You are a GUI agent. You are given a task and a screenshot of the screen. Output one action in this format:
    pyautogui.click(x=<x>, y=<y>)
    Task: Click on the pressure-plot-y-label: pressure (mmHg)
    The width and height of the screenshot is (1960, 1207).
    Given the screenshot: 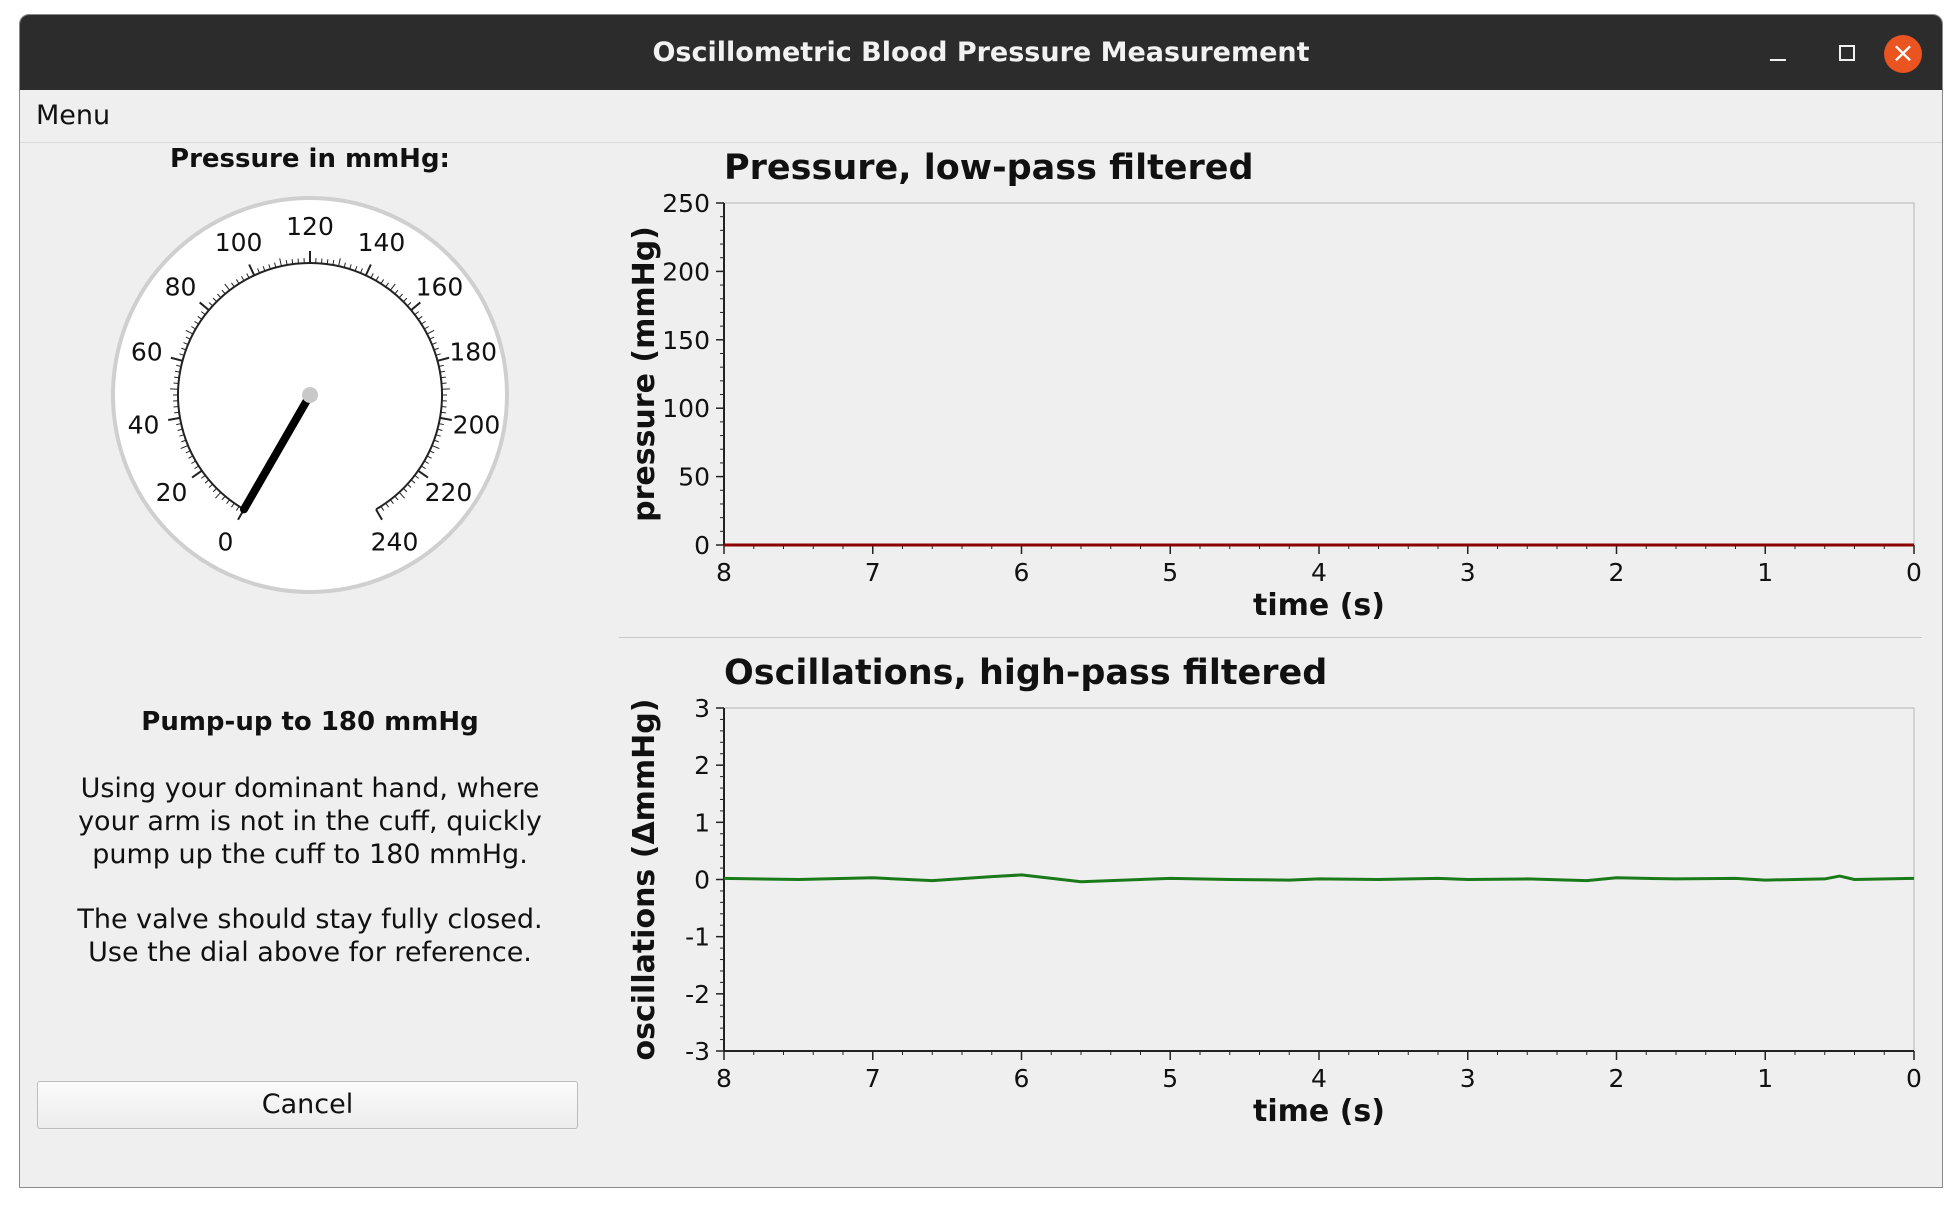 What is the action you would take?
    pyautogui.click(x=644, y=374)
    